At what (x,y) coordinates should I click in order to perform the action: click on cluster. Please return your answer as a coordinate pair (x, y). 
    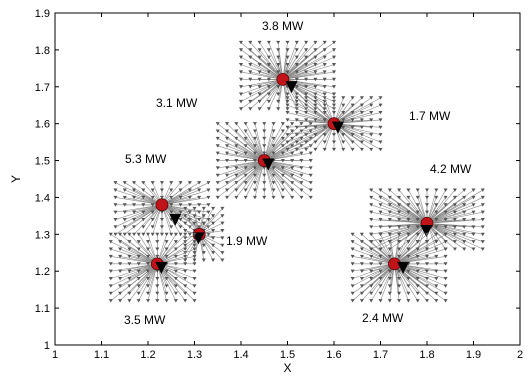
    Looking at the image, I should click on (204, 234).